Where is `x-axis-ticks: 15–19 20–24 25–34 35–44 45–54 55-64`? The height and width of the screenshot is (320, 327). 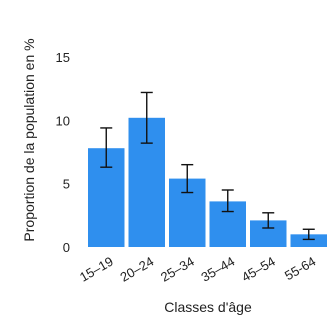 x-axis-ticks: 15–19 20–24 25–34 35–44 45–54 55-64 is located at coordinates (197, 269).